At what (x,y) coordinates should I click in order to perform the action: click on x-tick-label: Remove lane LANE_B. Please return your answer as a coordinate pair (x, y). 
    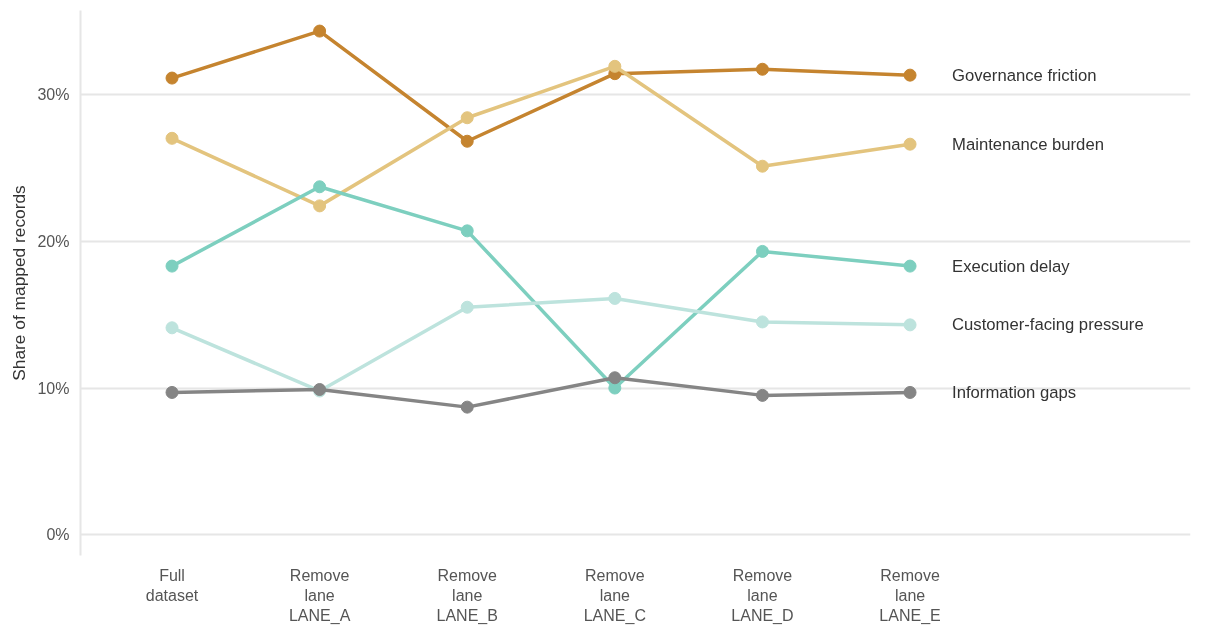
    Looking at the image, I should click on (467, 596).